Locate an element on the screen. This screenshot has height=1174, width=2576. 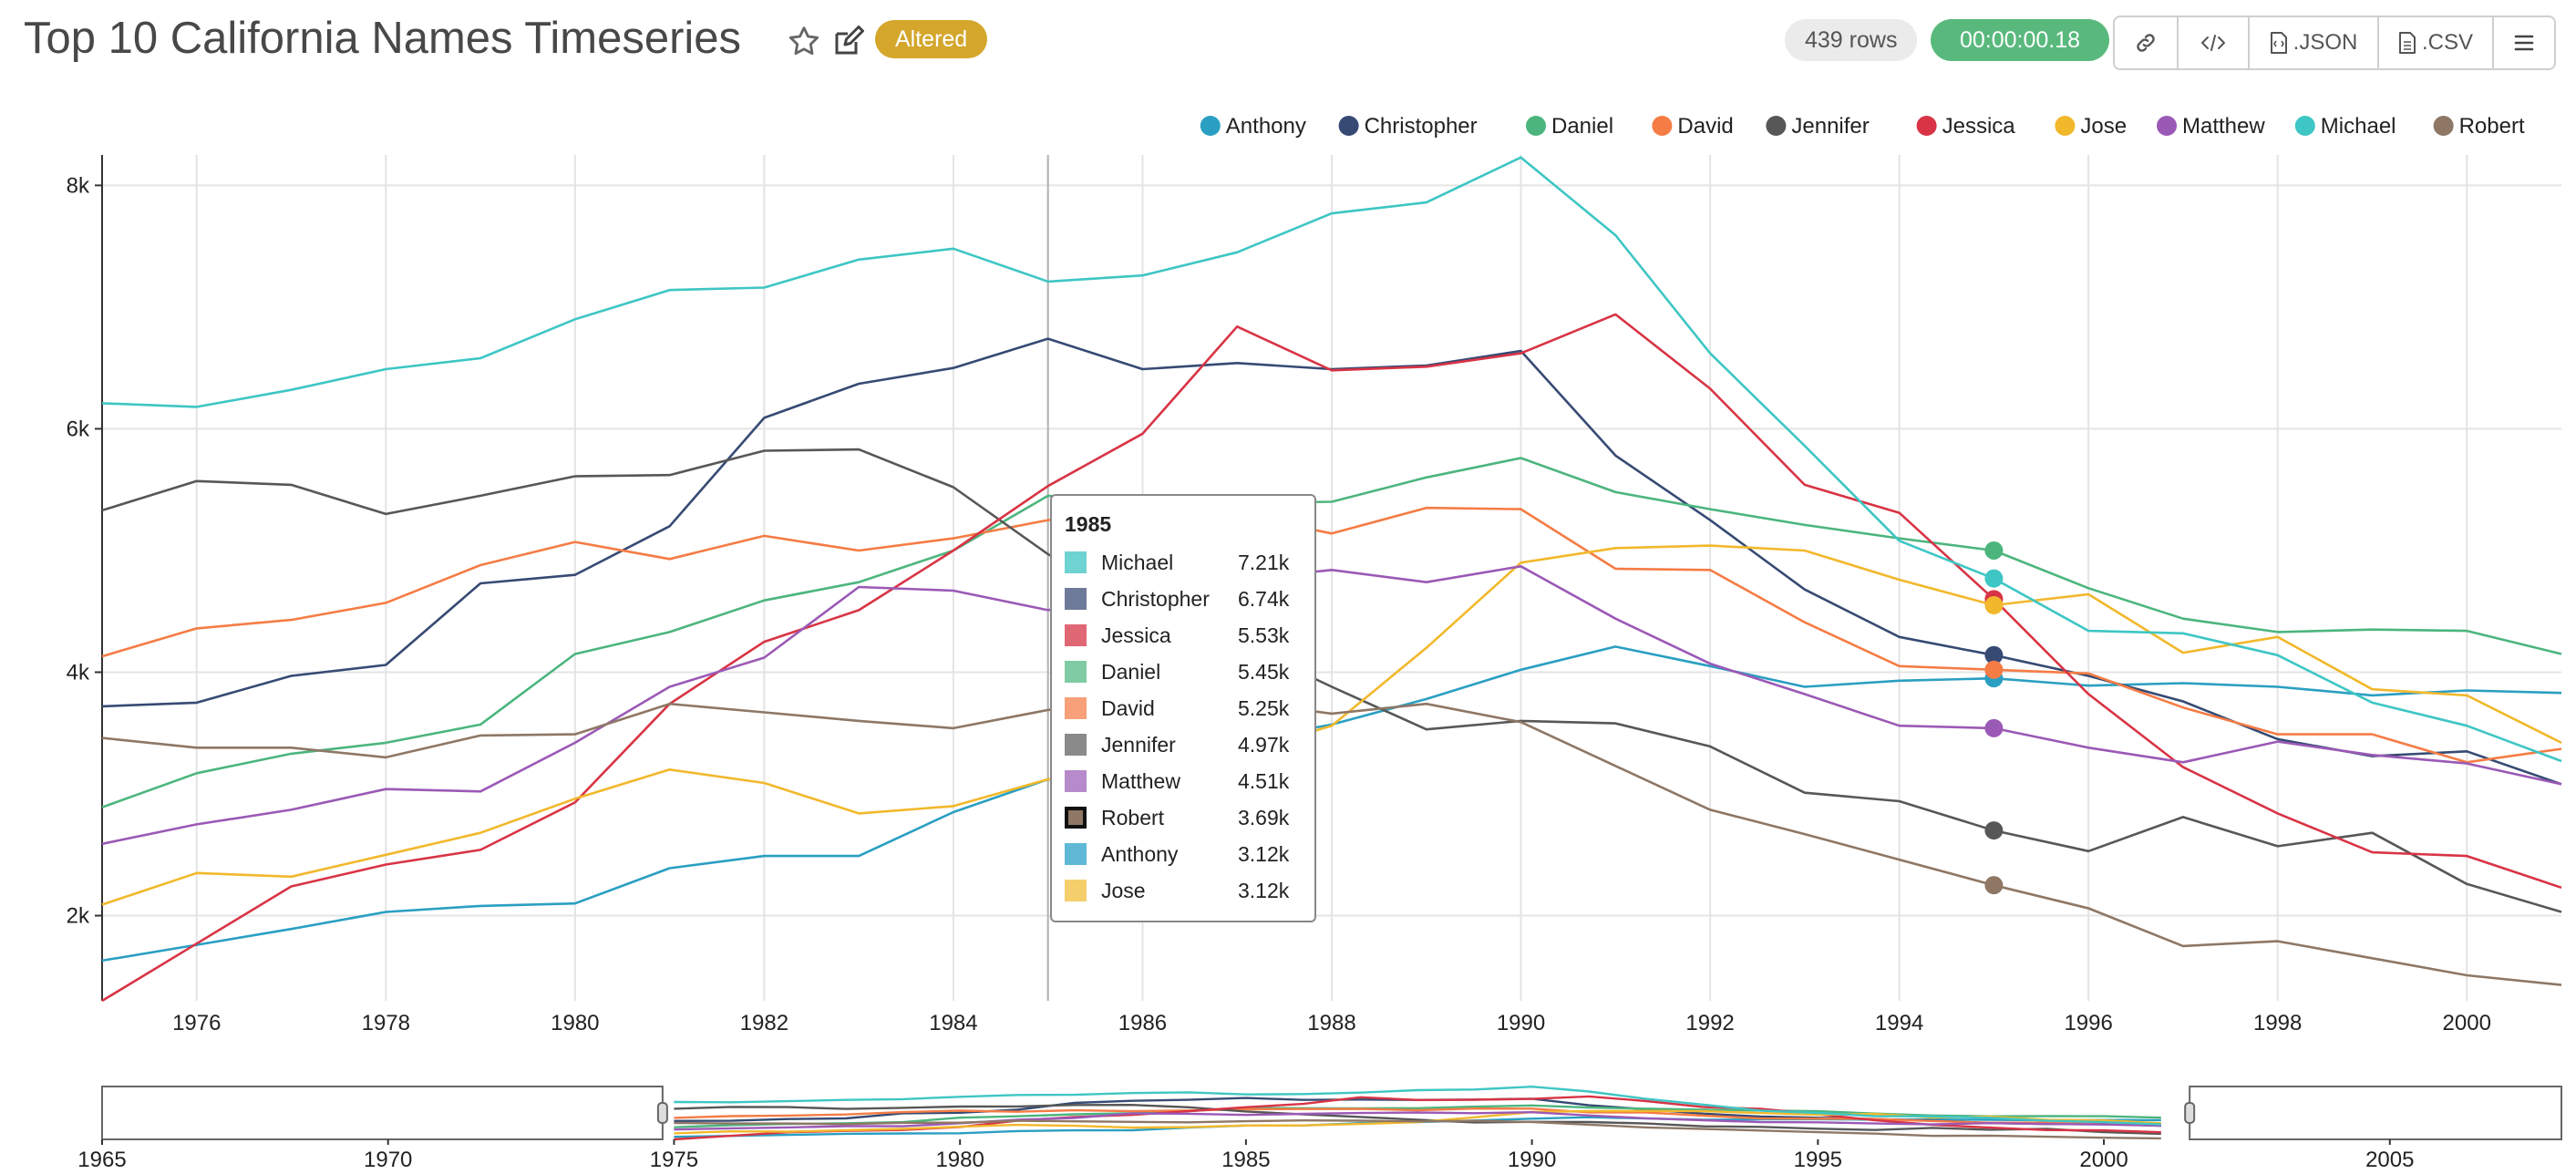
x-tick-label: 1978 is located at coordinates (386, 1023).